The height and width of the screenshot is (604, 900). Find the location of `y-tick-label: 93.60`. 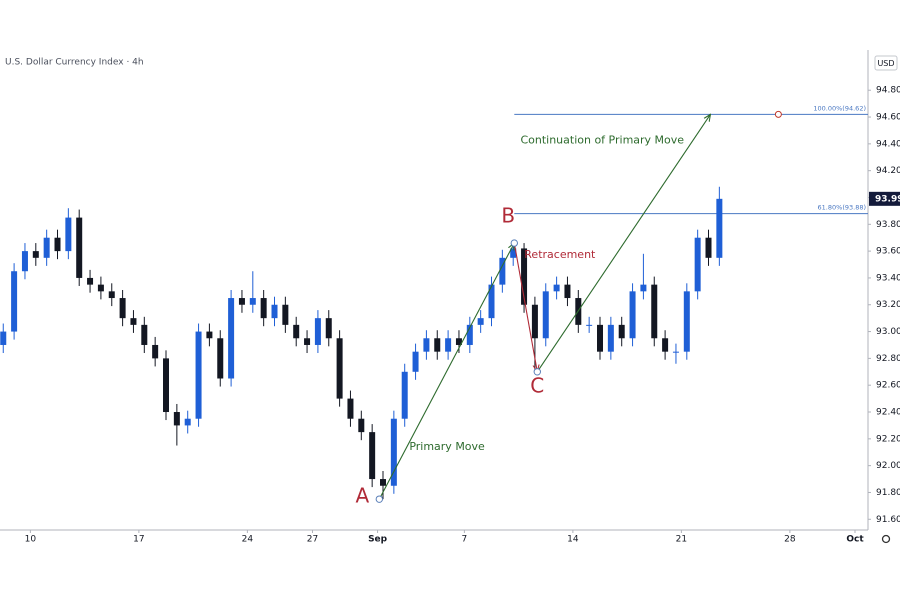

y-tick-label: 93.60 is located at coordinates (888, 252).